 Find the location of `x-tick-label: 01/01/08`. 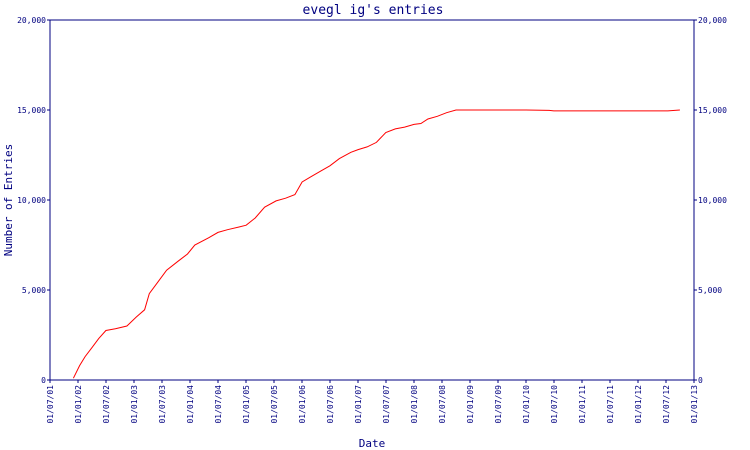

x-tick-label: 01/01/08 is located at coordinates (414, 404).